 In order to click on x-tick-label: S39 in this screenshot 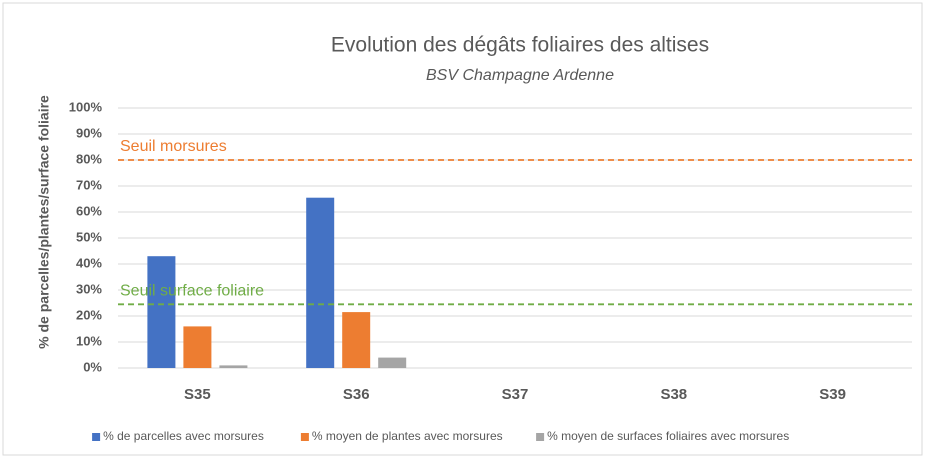, I will do `click(832, 394)`.